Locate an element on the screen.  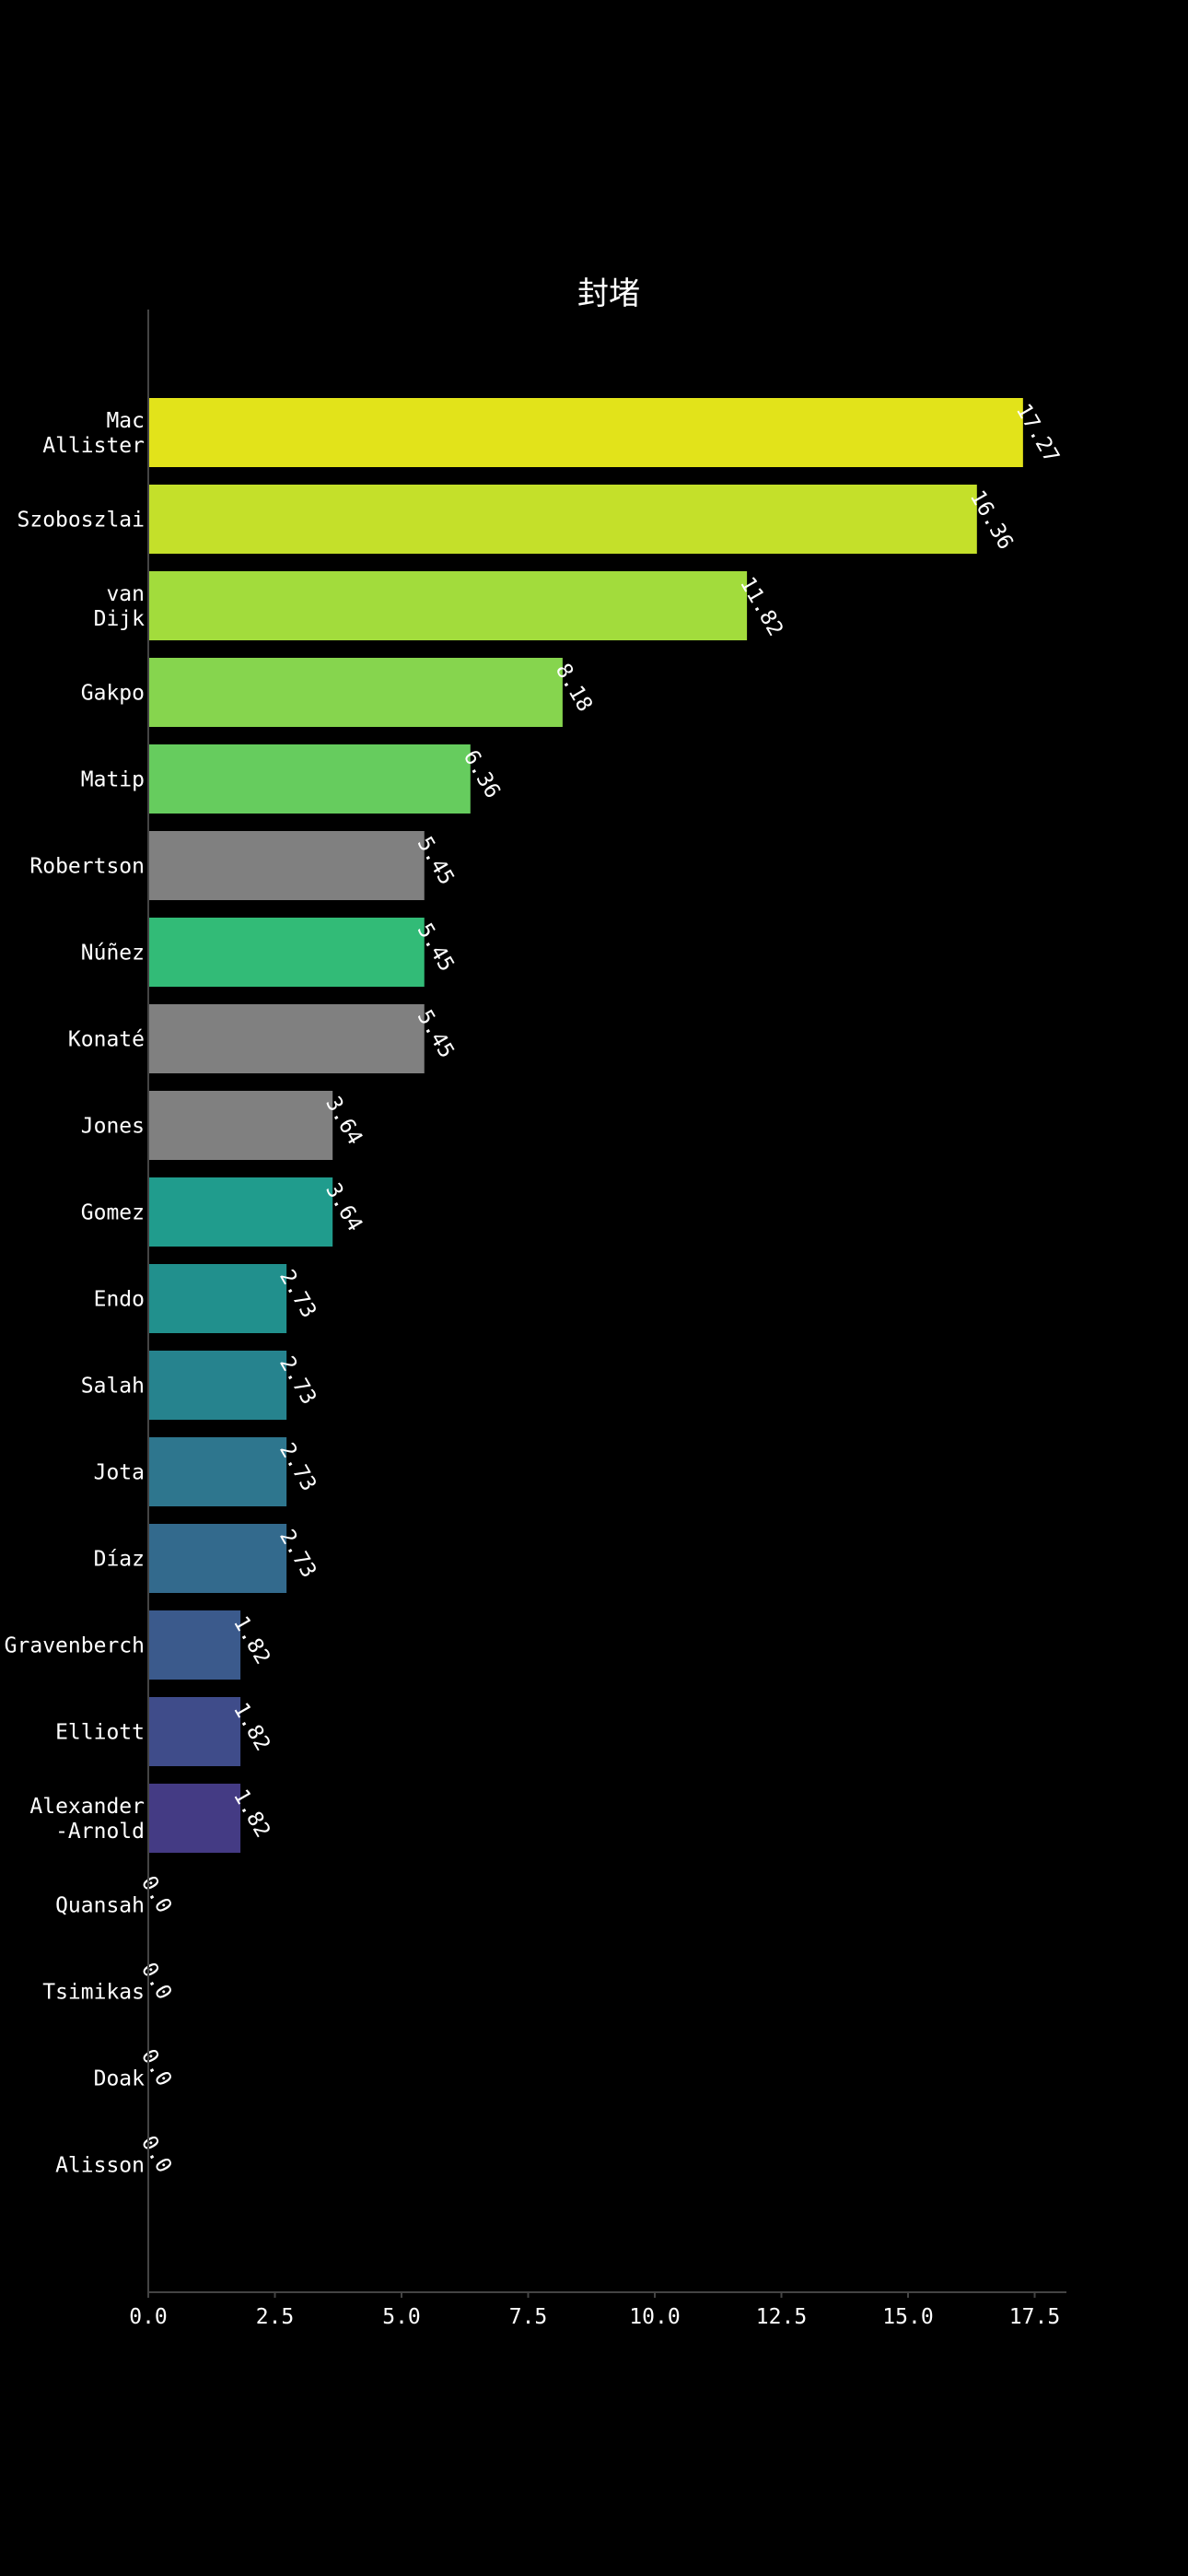
chart-title: 封堵 is located at coordinates (608, 293).